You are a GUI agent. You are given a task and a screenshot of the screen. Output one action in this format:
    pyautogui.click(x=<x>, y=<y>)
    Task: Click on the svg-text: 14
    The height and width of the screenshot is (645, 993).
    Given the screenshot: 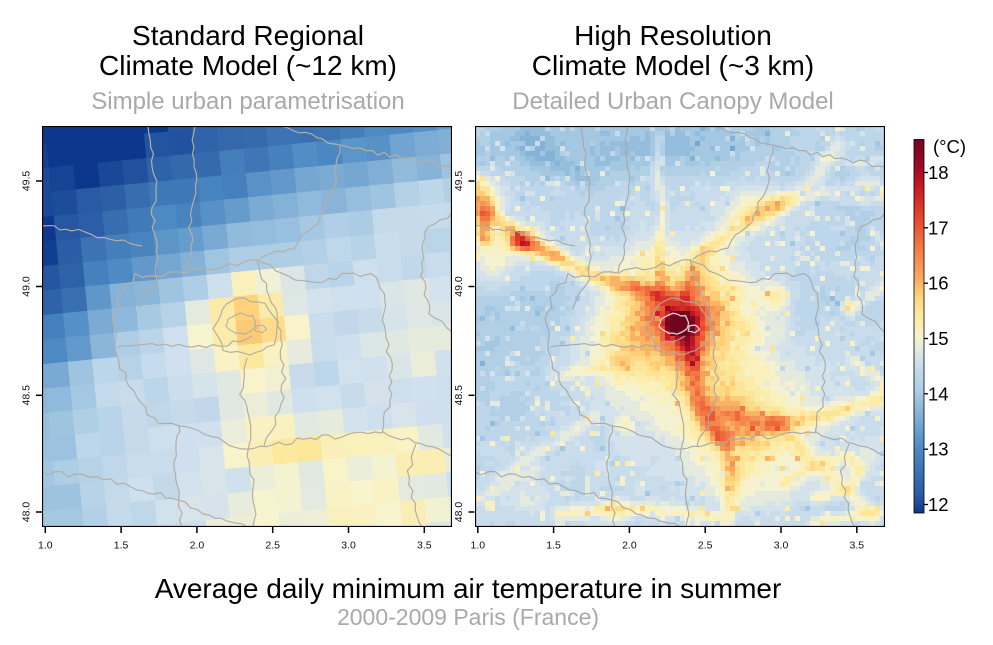 What is the action you would take?
    pyautogui.click(x=938, y=393)
    